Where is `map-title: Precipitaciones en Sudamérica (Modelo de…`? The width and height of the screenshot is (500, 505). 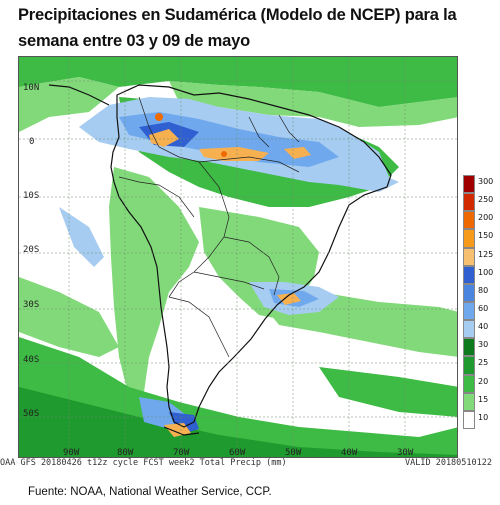 map-title: Precipitaciones en Sudamérica (Modelo de… is located at coordinates (253, 28).